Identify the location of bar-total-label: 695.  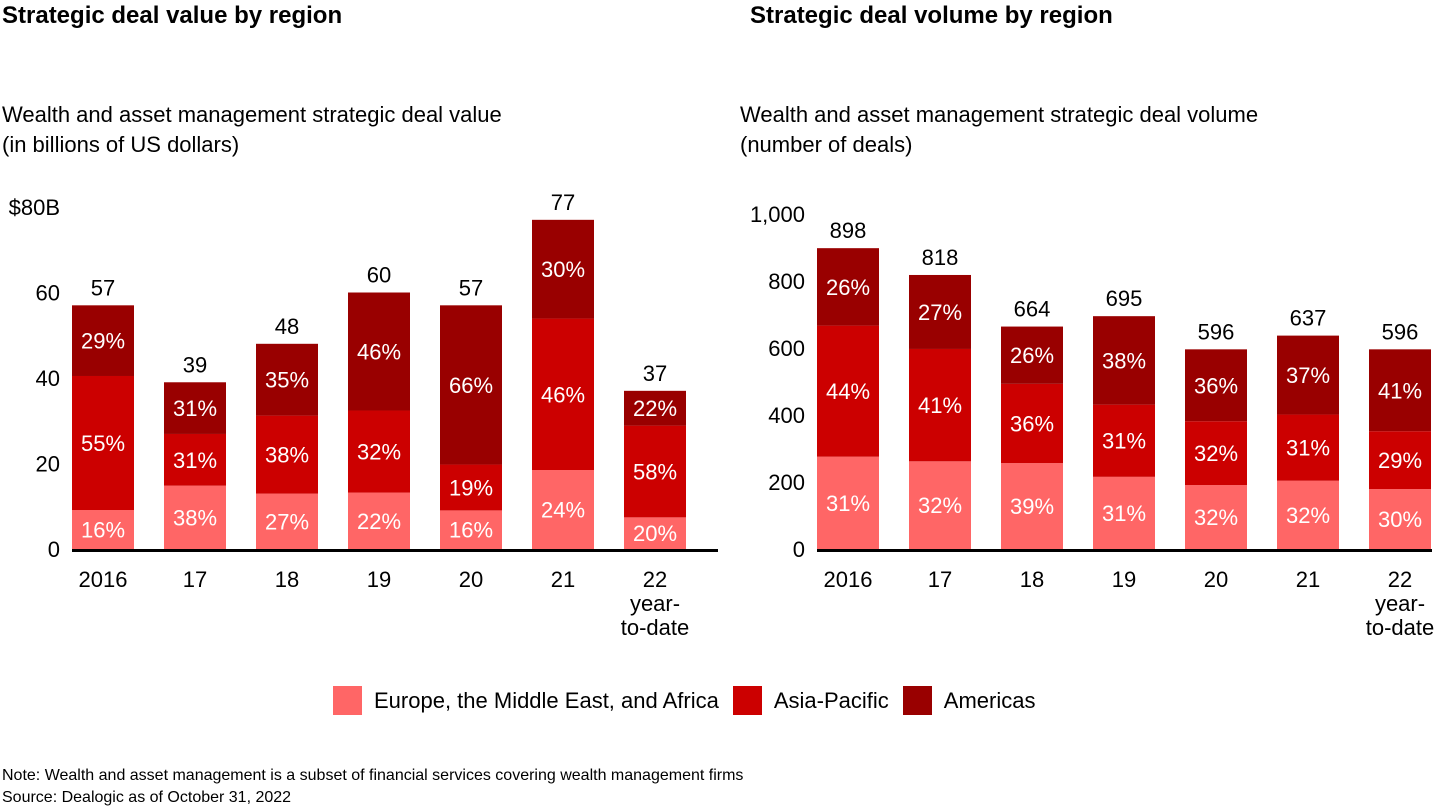
(1124, 298).